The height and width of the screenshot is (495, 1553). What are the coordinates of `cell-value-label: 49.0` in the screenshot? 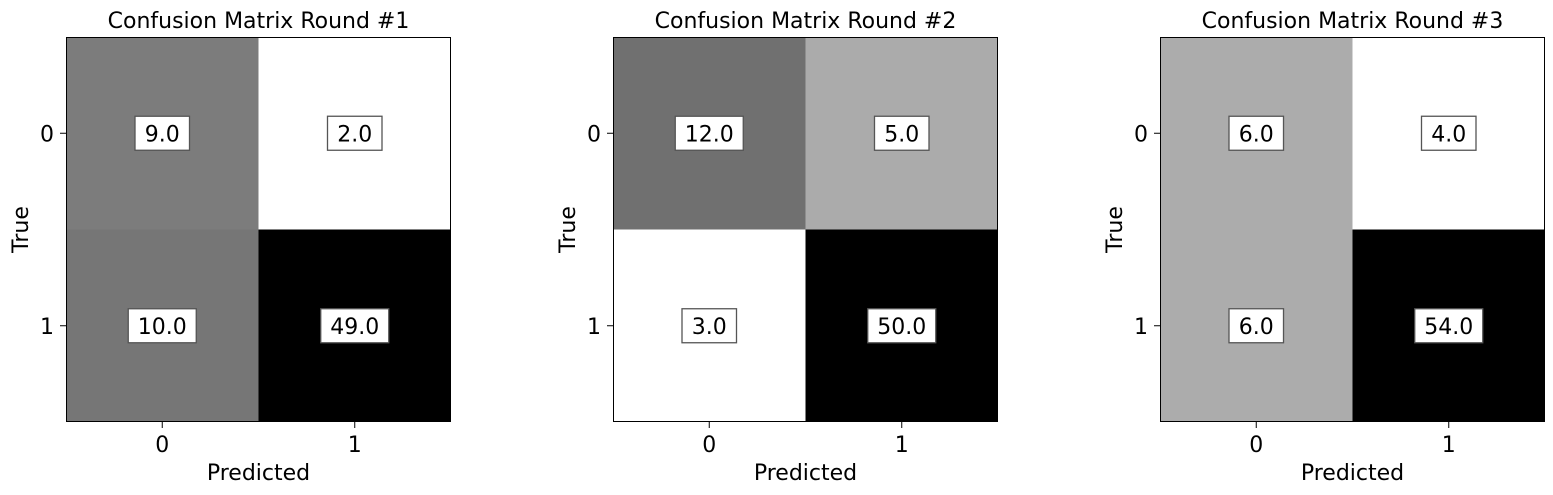 It's located at (354, 327).